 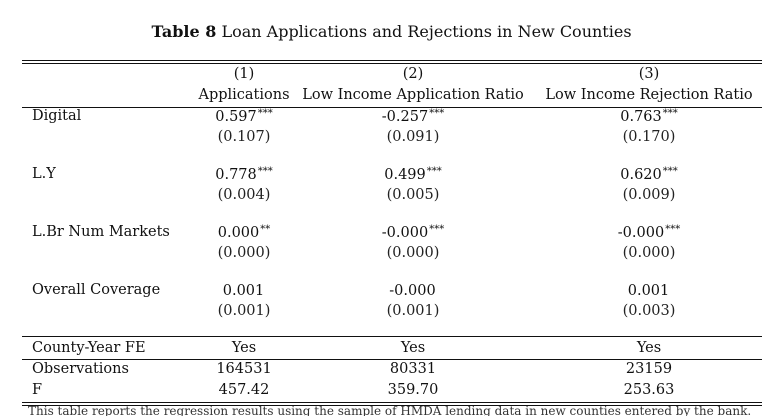 I want to click on fe-row: County-Year FE Yes Yes Yes, so click(x=392, y=350).